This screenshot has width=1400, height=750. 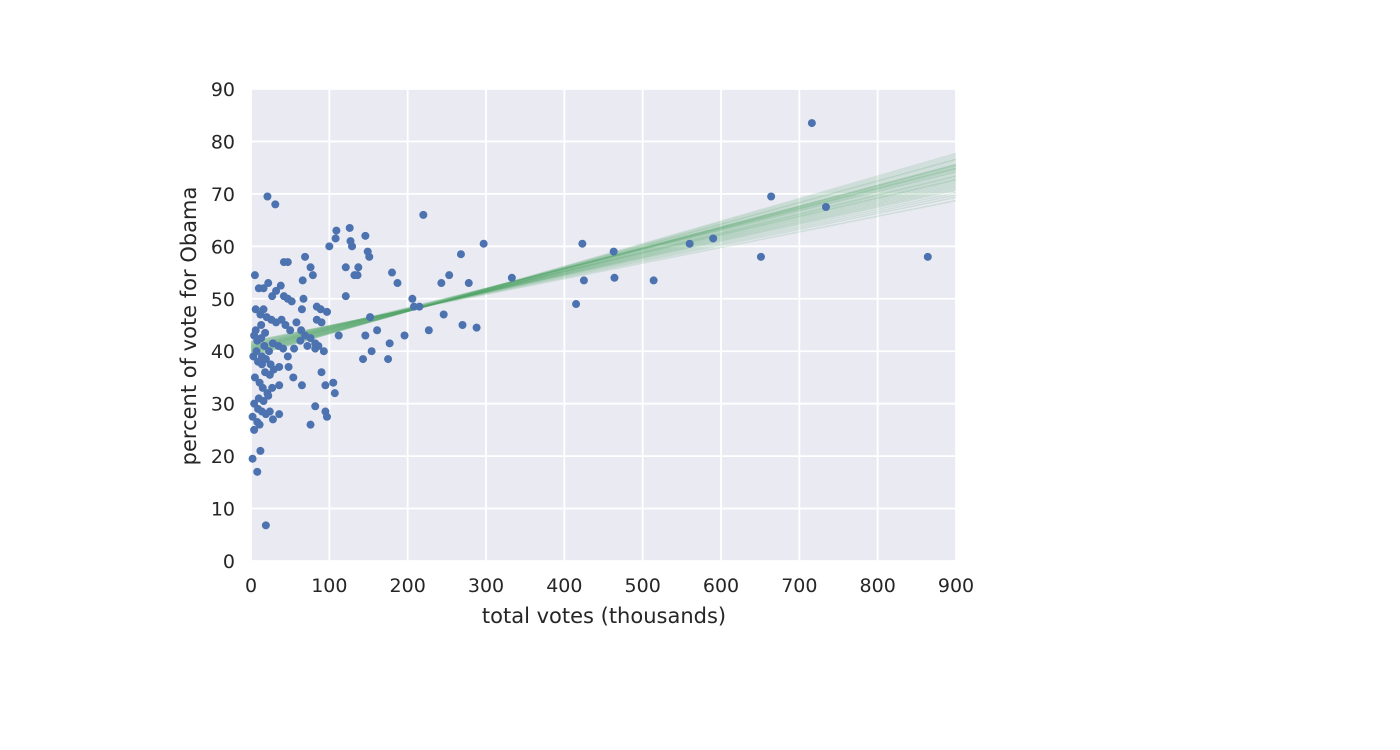 I want to click on x-tick-label: 700, so click(x=799, y=586).